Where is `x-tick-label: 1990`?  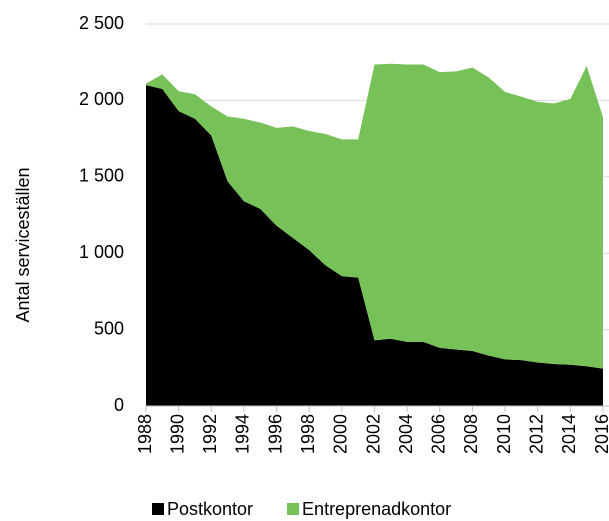 x-tick-label: 1990 is located at coordinates (177, 434).